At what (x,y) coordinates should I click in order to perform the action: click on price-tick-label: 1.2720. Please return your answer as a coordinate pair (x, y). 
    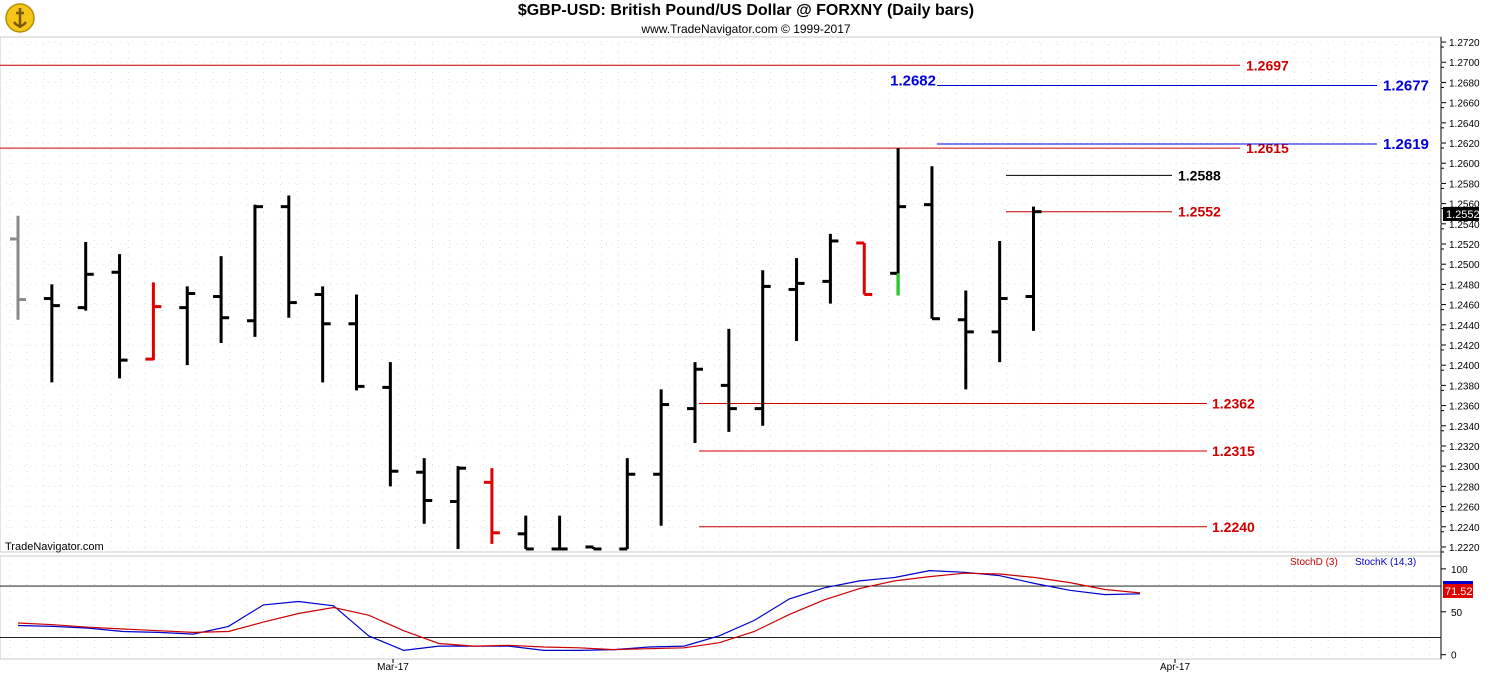
    Looking at the image, I should click on (1464, 43).